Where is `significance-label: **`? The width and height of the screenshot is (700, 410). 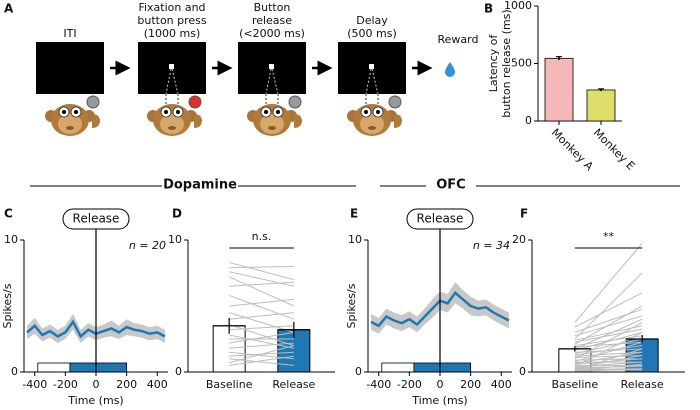 significance-label: ** is located at coordinates (609, 236).